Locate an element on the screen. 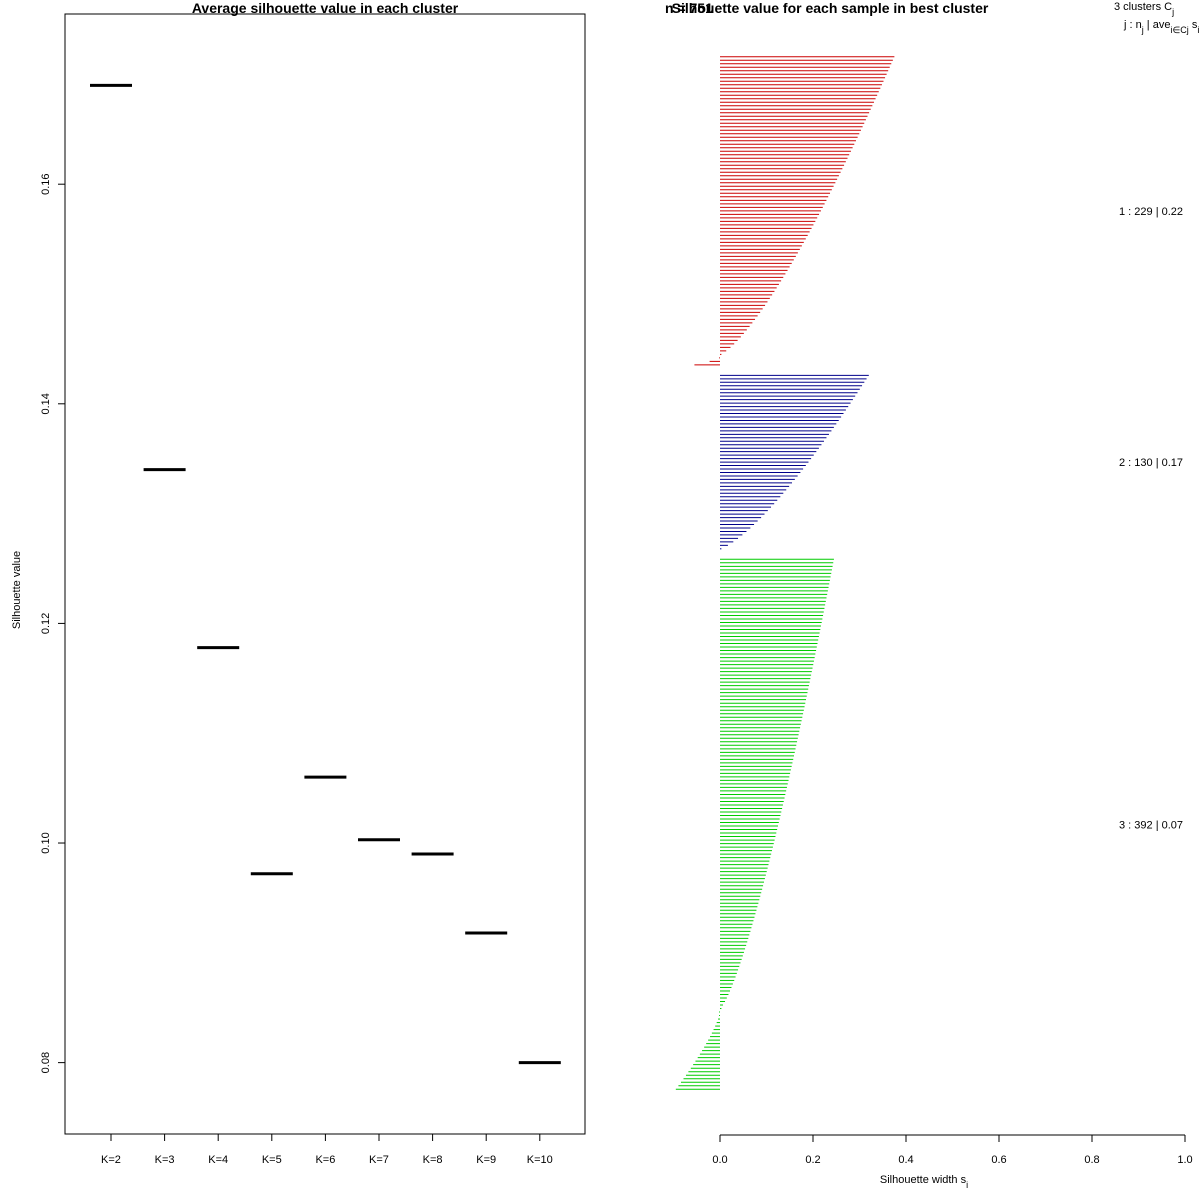  left-x-tick-label: K=5 is located at coordinates (272, 1160).